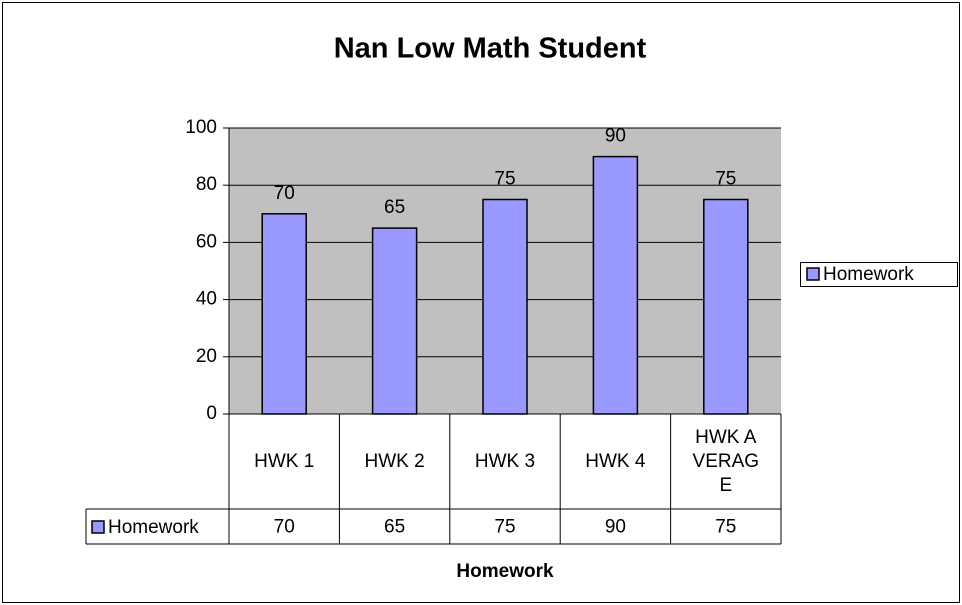 Image resolution: width=962 pixels, height=605 pixels. Describe the element at coordinates (284, 193) in the screenshot. I see `data-label: 70` at that location.